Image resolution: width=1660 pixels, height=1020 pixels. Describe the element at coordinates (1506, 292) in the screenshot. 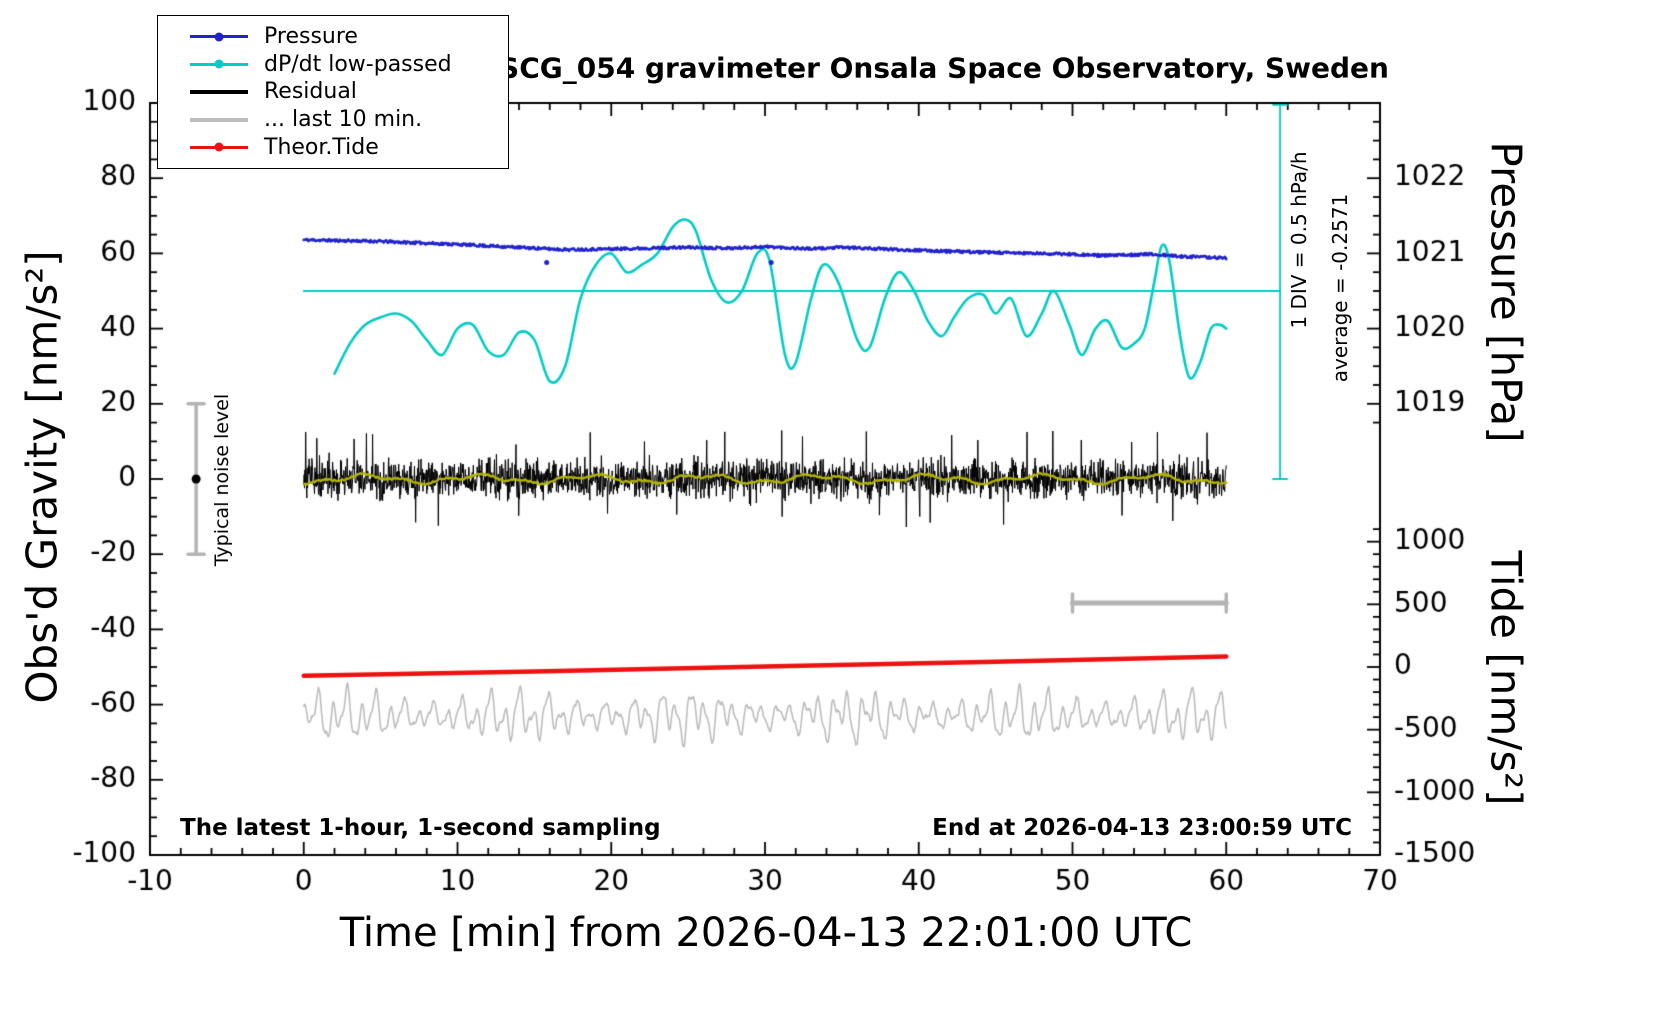

I see `pressure-axis-label: Pressure [hPa]` at that location.